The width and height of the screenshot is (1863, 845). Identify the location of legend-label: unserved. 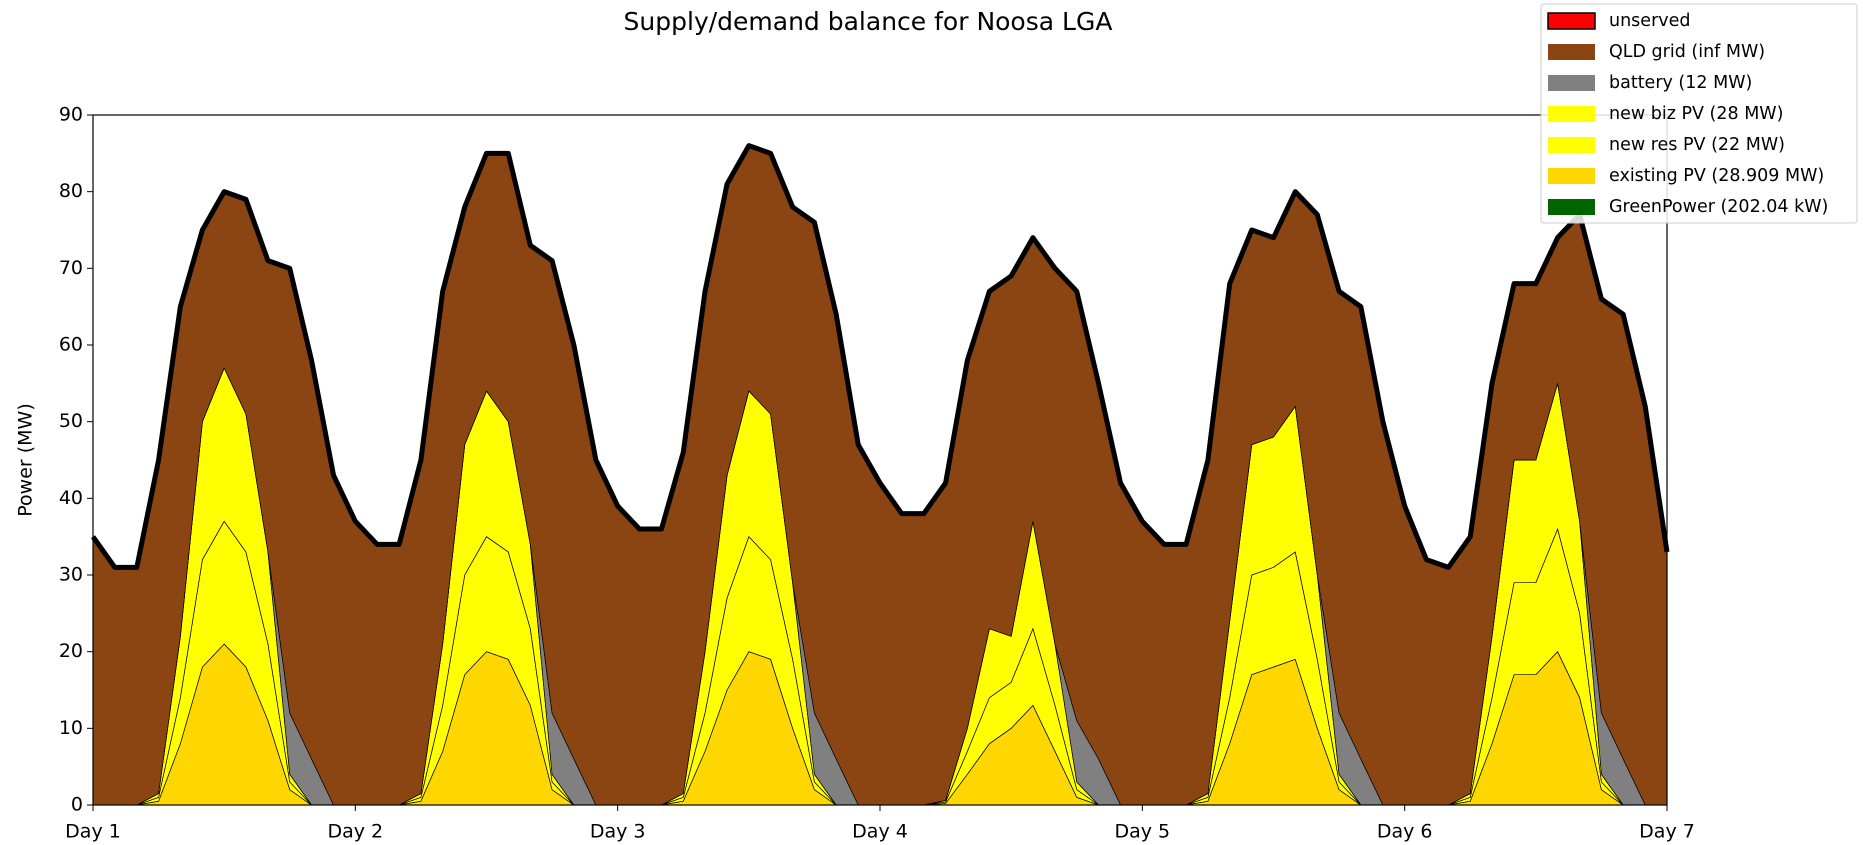
(1650, 21).